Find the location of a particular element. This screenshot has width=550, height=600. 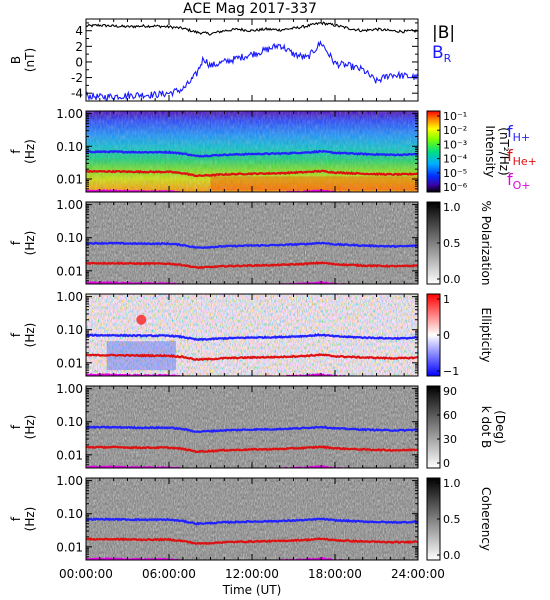

colorbar-tick-label: 60 is located at coordinates (450, 415).